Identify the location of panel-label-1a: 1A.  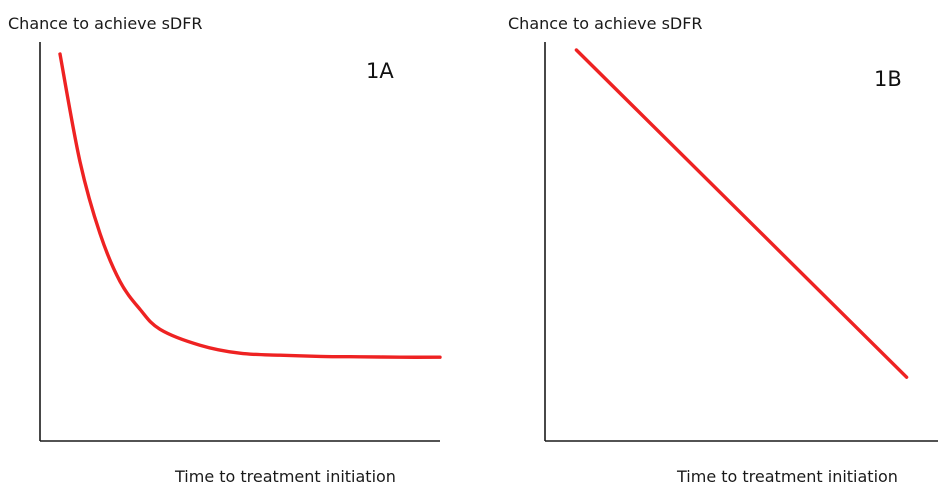
(380, 71).